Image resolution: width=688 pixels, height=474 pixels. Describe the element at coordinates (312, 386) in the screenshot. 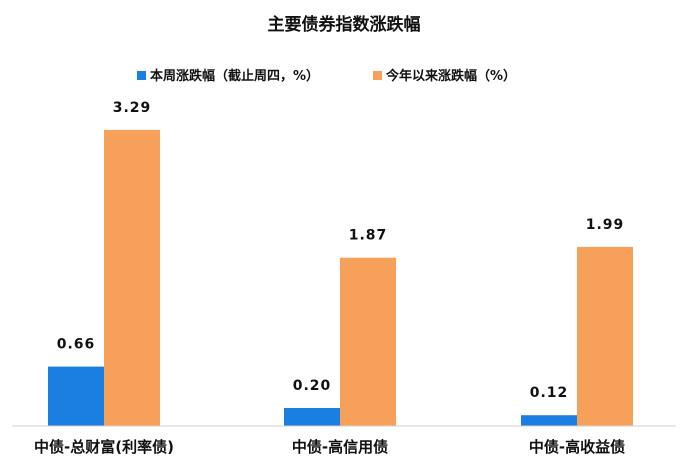

I see `data-label-weekly-2: 0.20` at that location.